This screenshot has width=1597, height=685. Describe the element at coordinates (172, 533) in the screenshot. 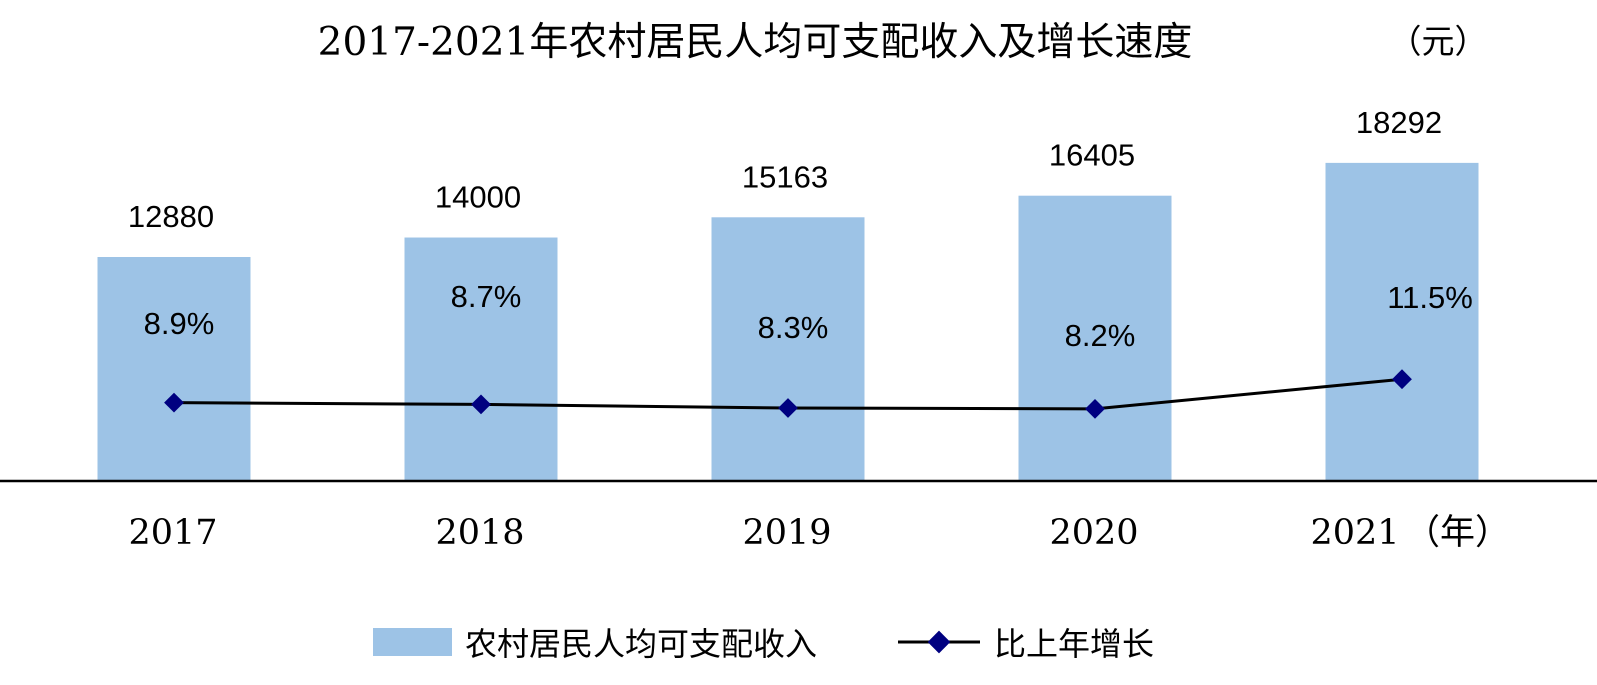

I see `x-tick-2017: 2017` at that location.